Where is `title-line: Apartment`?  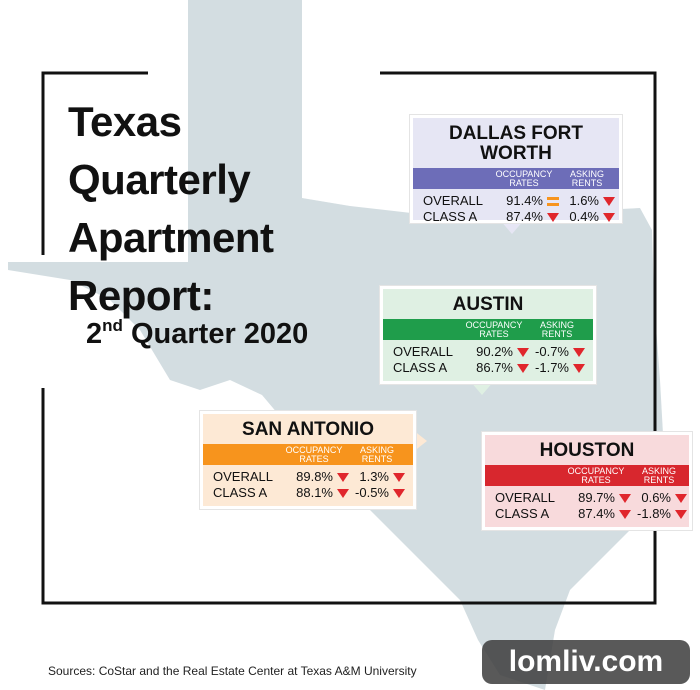
title-line: Apartment is located at coordinates (171, 237).